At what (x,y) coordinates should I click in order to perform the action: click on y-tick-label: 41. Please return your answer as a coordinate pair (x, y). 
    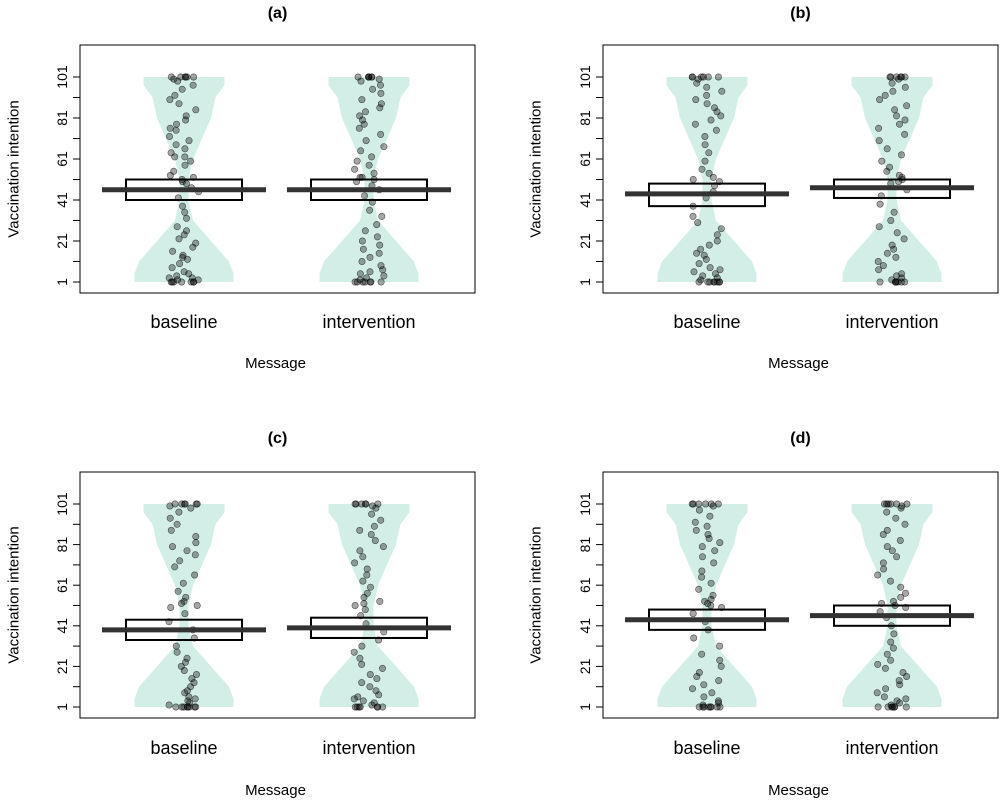
    Looking at the image, I should click on (585, 200).